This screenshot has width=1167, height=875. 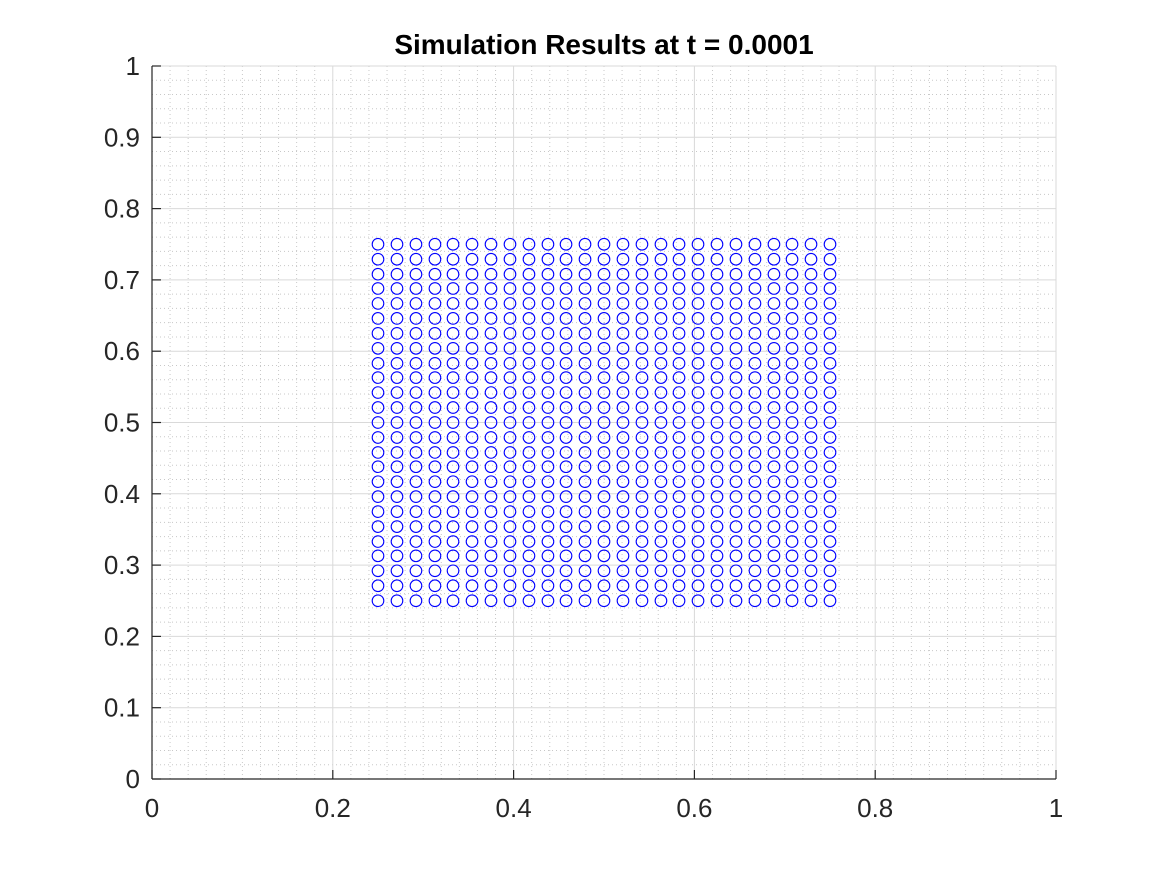 I want to click on y-tick-label: 0.2, so click(x=122, y=636).